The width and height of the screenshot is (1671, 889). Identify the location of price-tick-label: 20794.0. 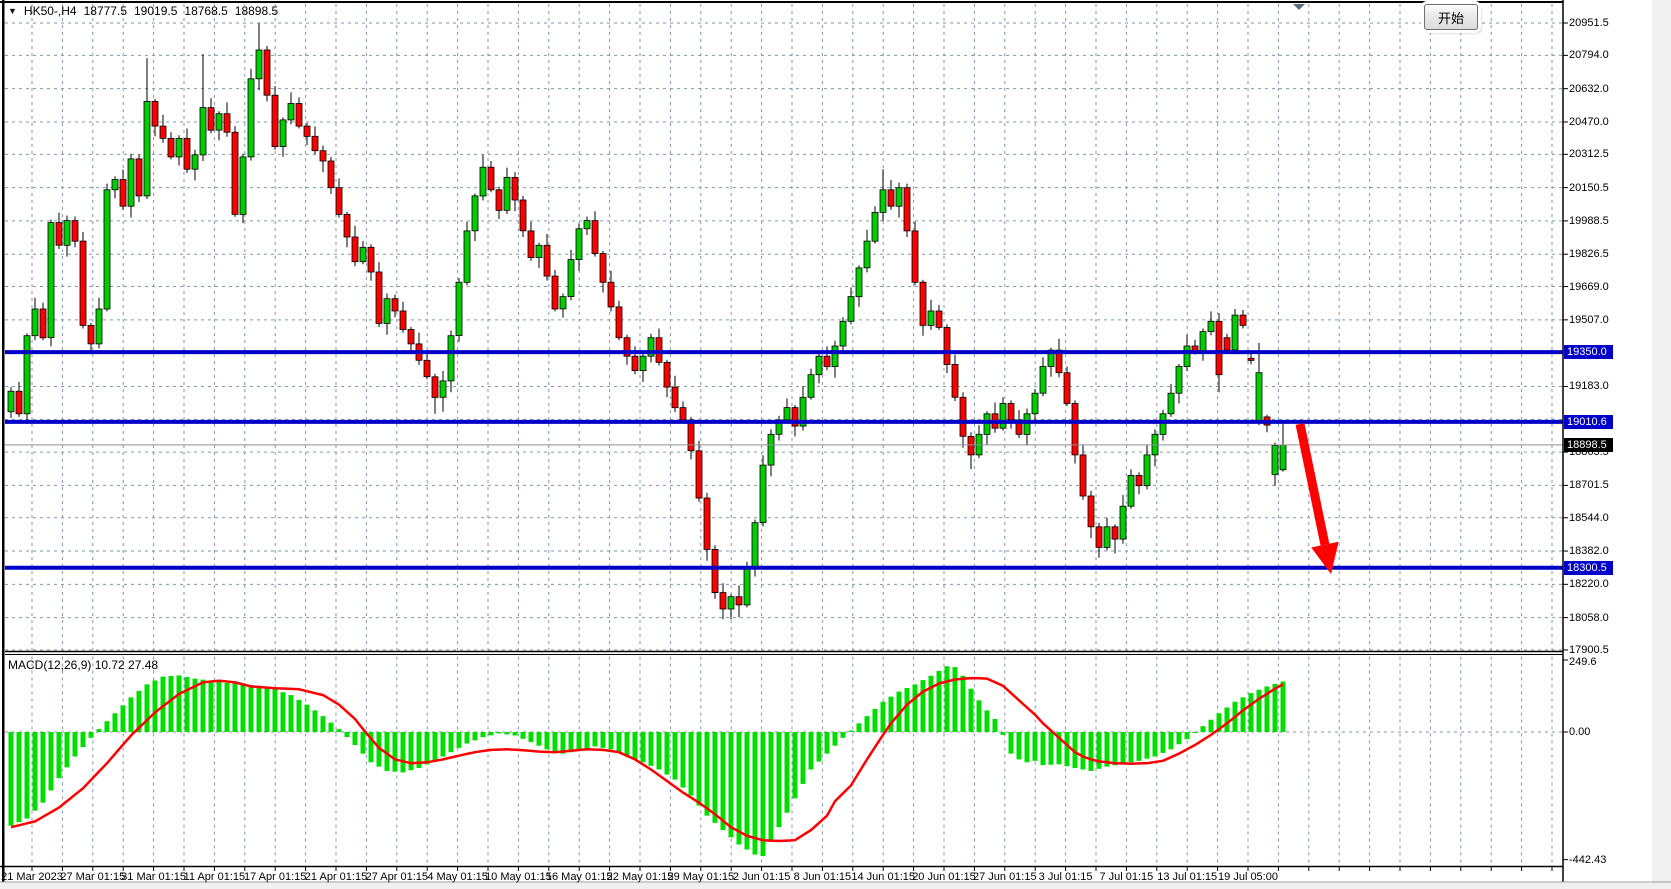
(1589, 55).